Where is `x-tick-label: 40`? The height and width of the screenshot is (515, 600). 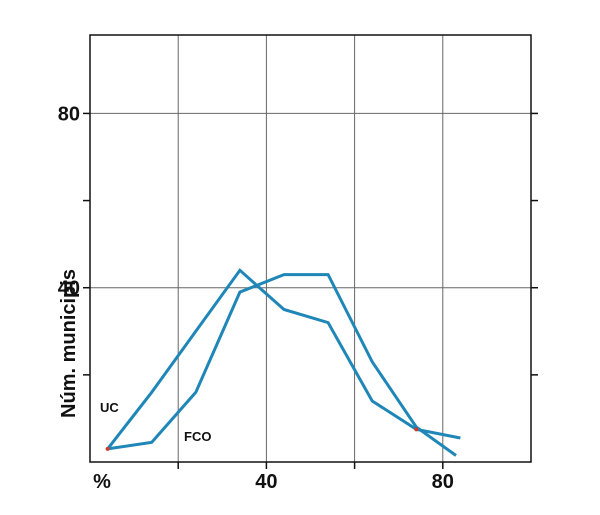
x-tick-label: 40 is located at coordinates (266, 482).